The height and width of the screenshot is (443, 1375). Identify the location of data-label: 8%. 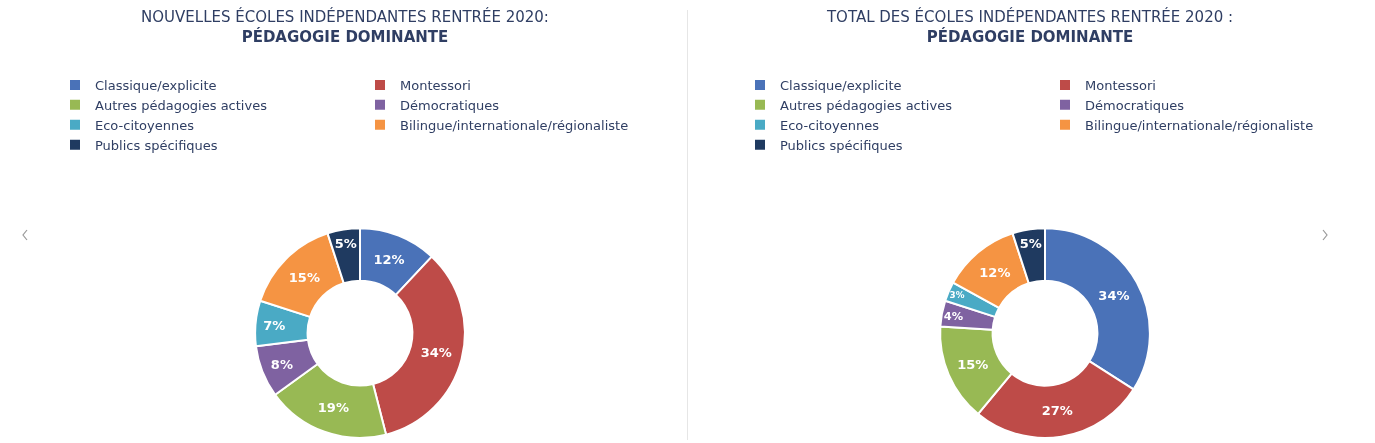
(281, 364).